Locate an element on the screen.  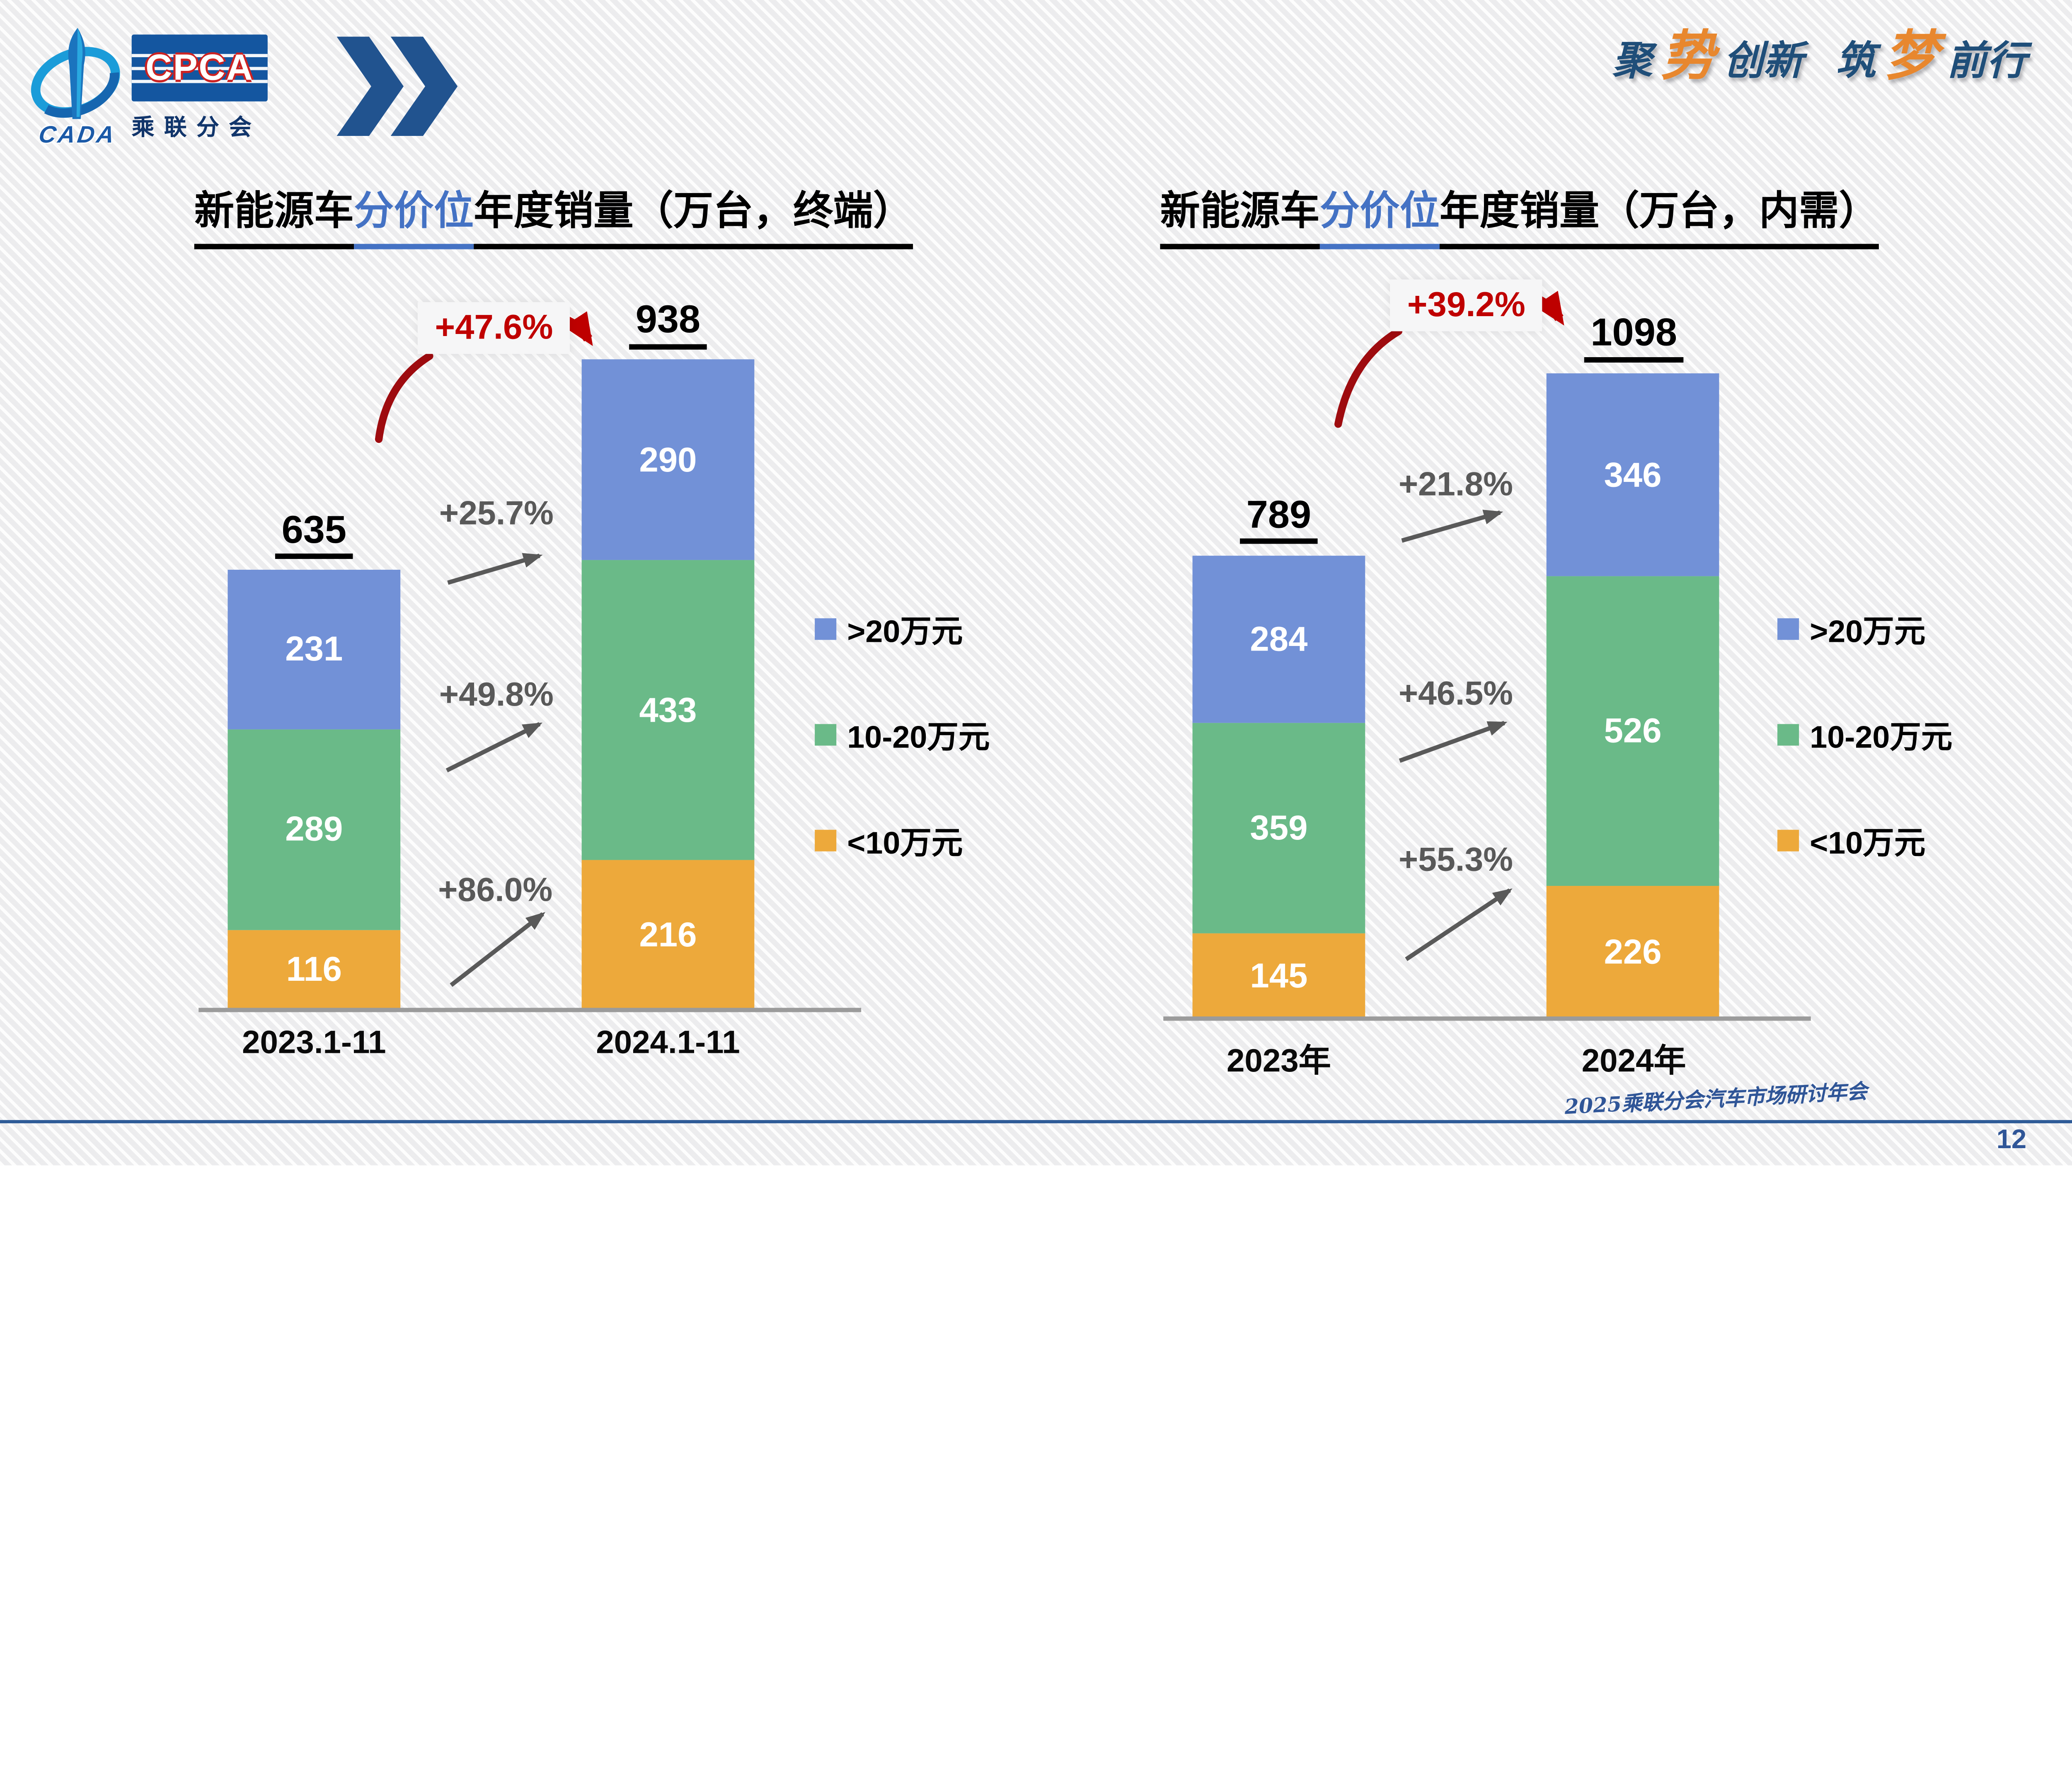
segment-value: 359 is located at coordinates (1279, 827).